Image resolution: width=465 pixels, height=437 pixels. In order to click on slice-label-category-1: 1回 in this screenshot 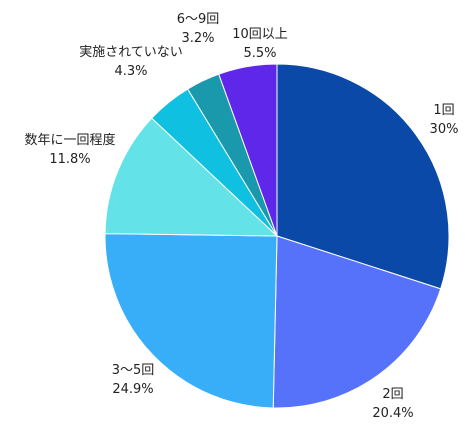, I will do `click(443, 110)`.